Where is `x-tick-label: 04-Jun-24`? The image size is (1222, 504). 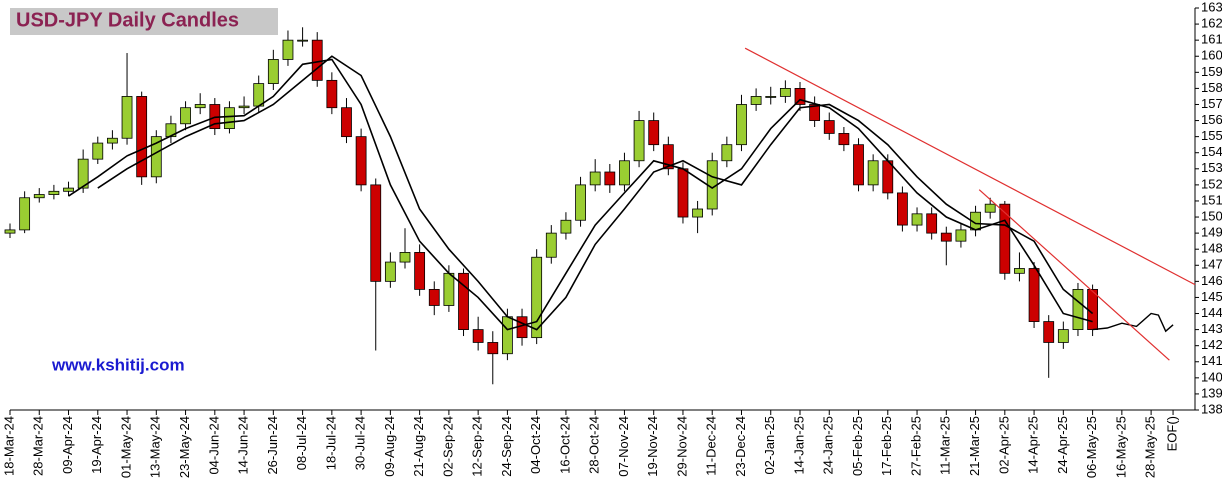 x-tick-label: 04-Jun-24 is located at coordinates (213, 445).